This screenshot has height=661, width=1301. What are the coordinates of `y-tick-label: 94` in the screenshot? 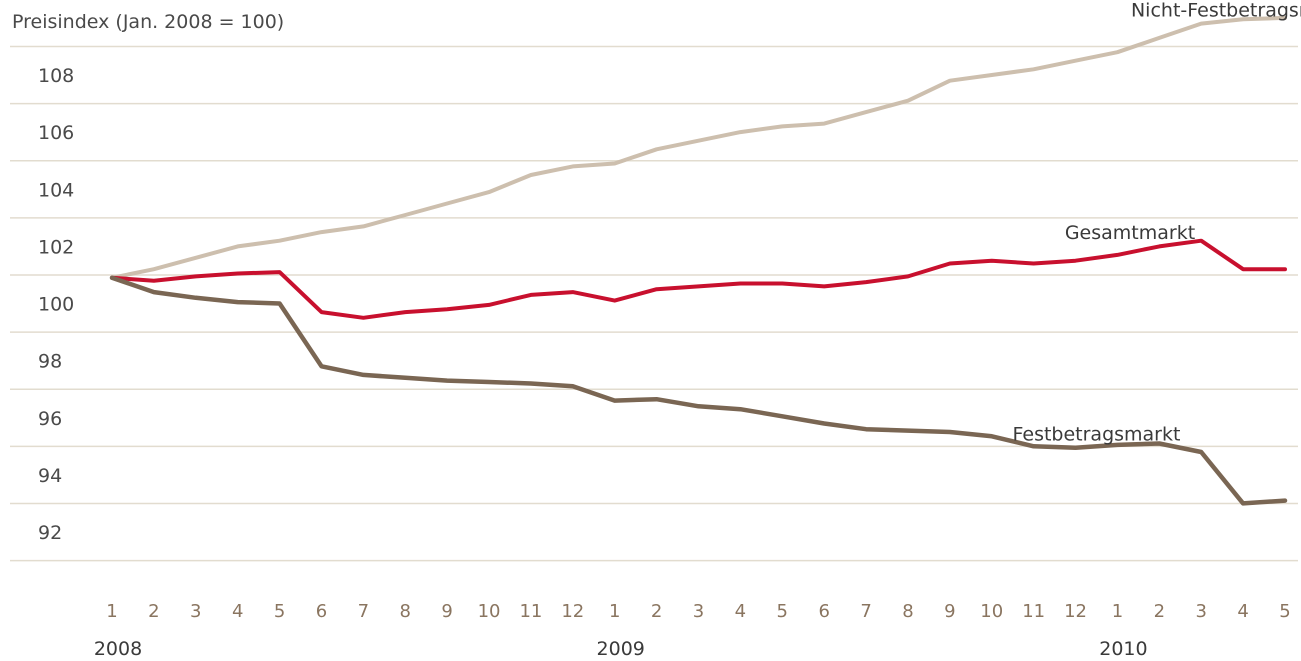 It's located at (50, 476).